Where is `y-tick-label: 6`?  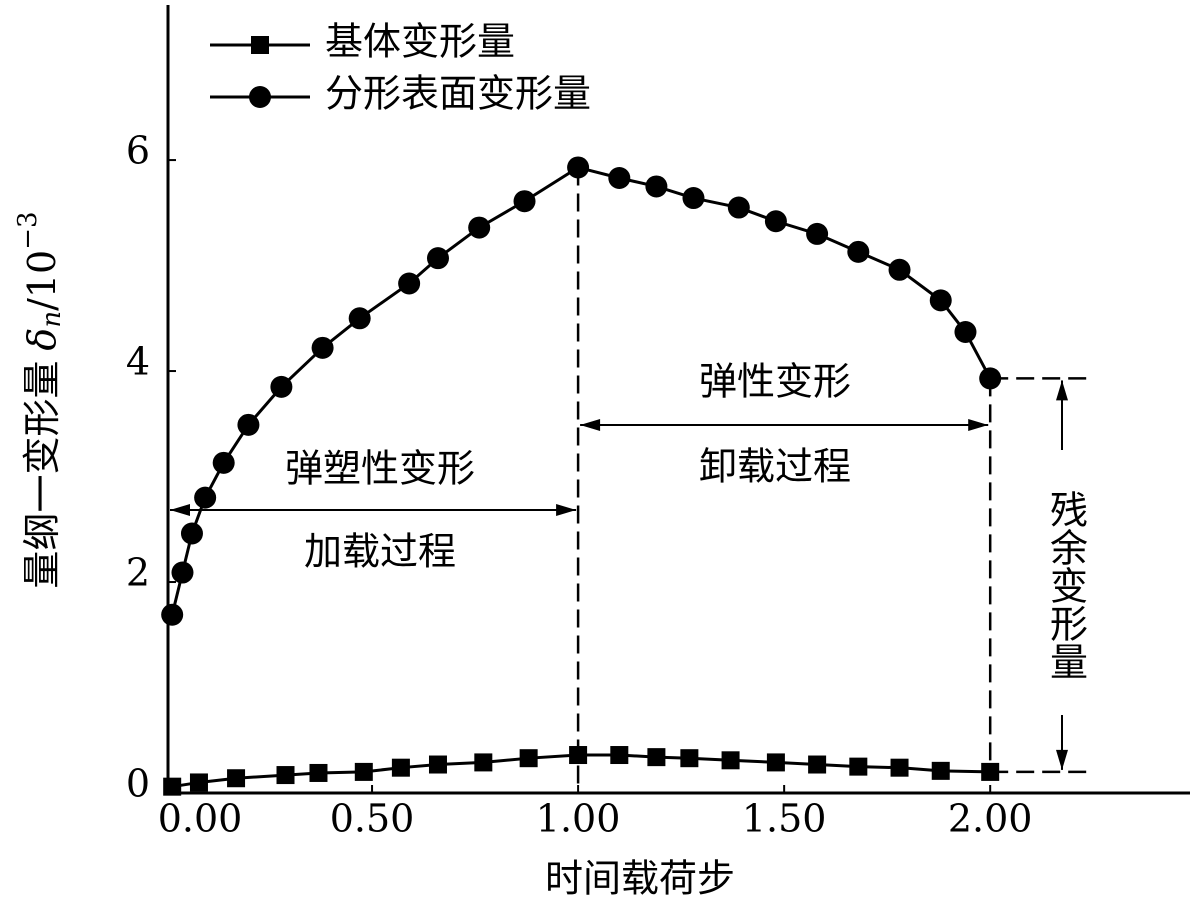
y-tick-label: 6 is located at coordinates (138, 151).